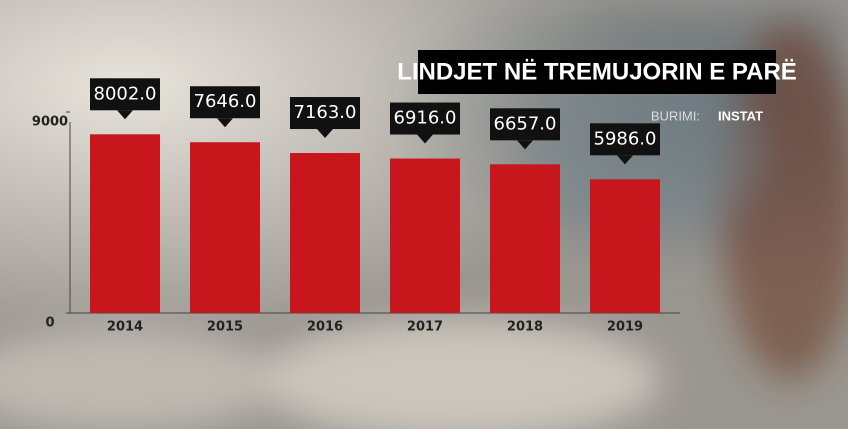 Image resolution: width=848 pixels, height=429 pixels. What do you see at coordinates (325, 327) in the screenshot?
I see `x-tick-label: 2016` at bounding box center [325, 327].